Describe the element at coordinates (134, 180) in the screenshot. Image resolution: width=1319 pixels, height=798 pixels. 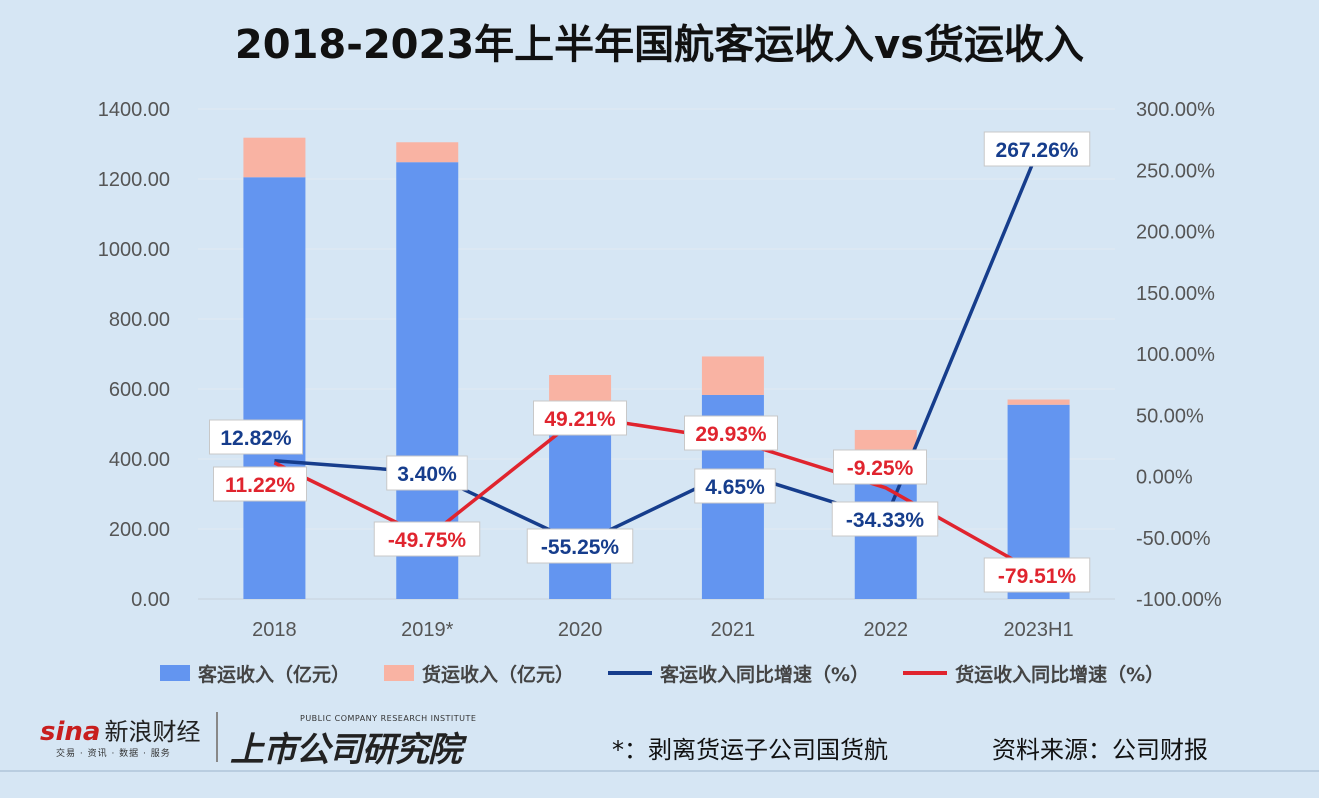
I see `y-left-tick-label: 1200.00` at that location.